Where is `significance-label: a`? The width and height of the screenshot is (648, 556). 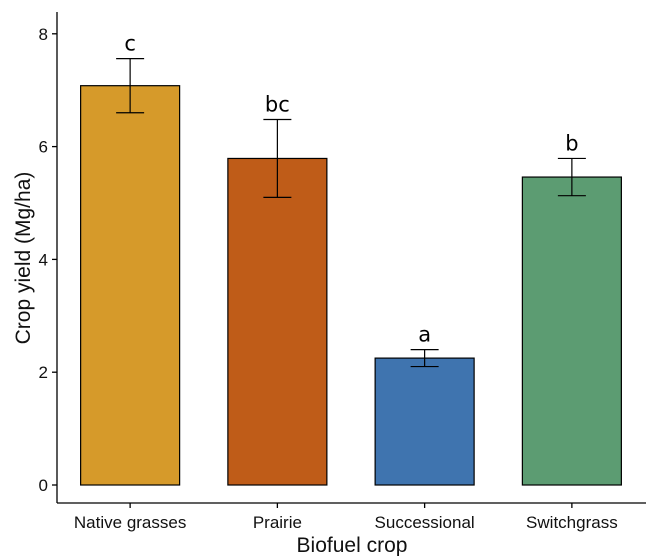 significance-label: a is located at coordinates (424, 335).